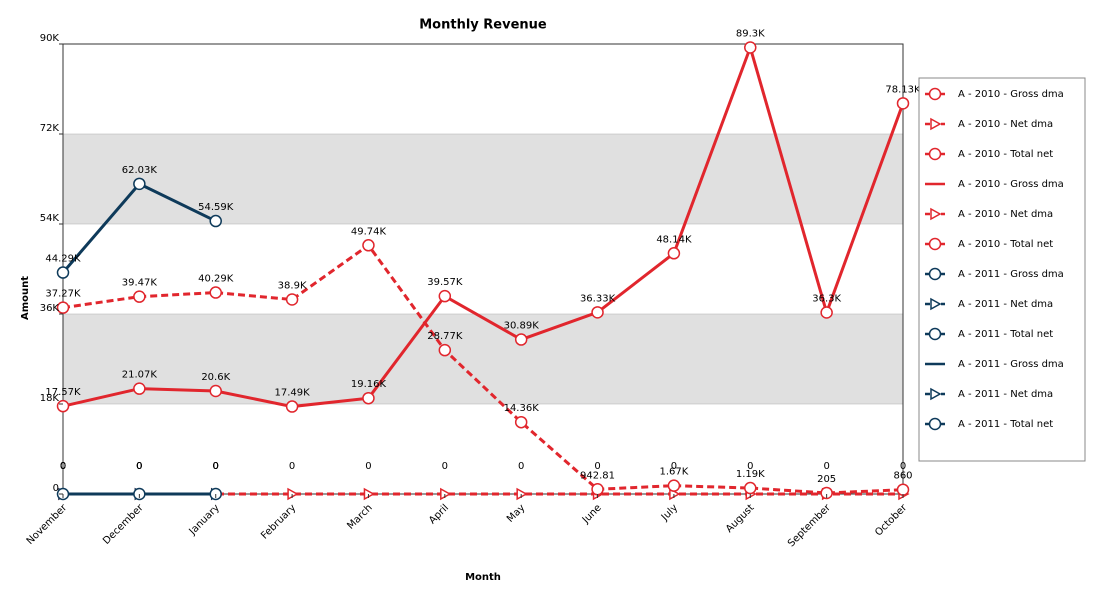 This screenshot has height=600, width=1100. What do you see at coordinates (483, 577) in the screenshot?
I see `x-axis-title: Month` at bounding box center [483, 577].